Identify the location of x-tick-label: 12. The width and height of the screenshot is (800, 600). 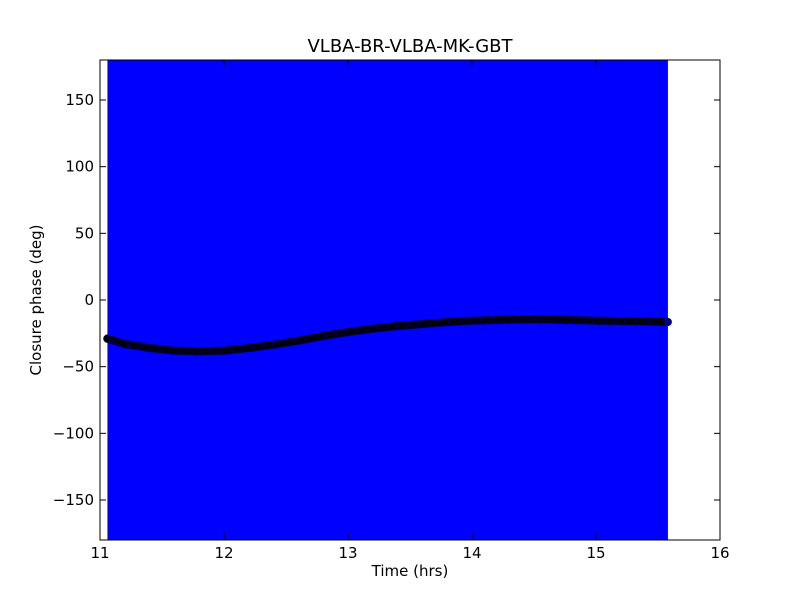
(223, 553).